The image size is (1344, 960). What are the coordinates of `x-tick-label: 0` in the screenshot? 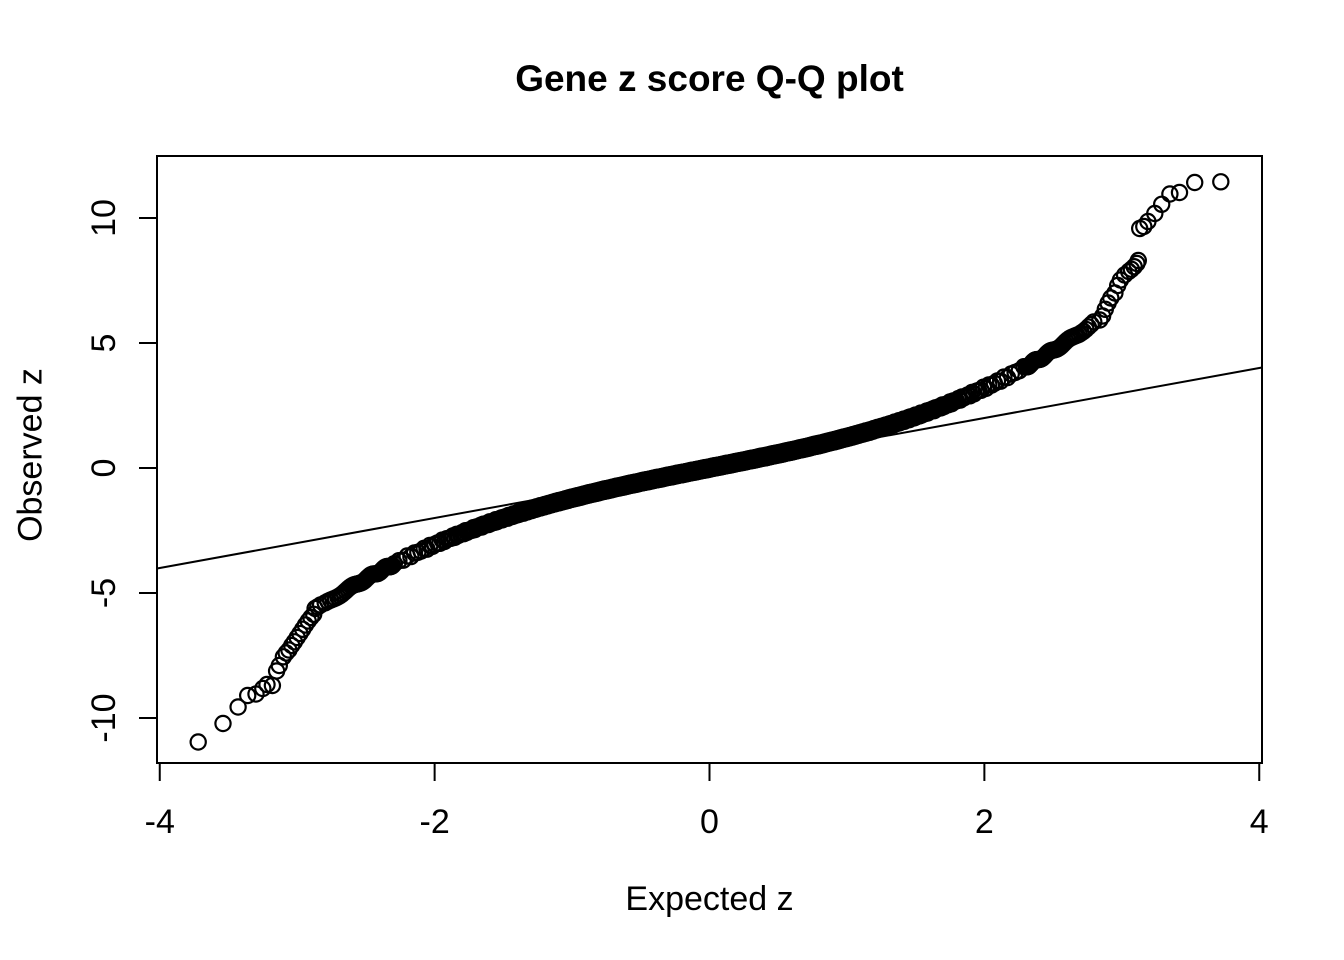 It's located at (709, 822).